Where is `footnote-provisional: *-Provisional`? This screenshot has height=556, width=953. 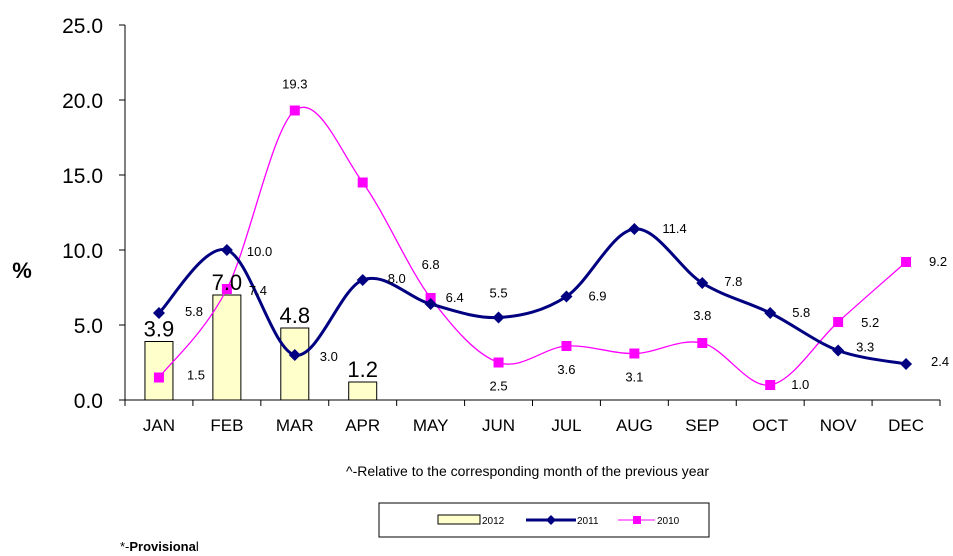
footnote-provisional: *-Provisional is located at coordinates (159, 546).